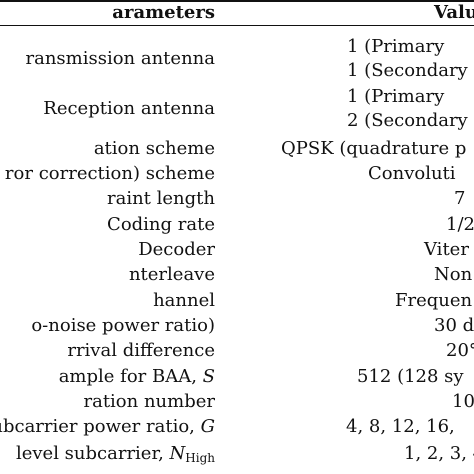 The image size is (474, 474). I want to click on row-value: 1 (Secondary, so click(407, 70).